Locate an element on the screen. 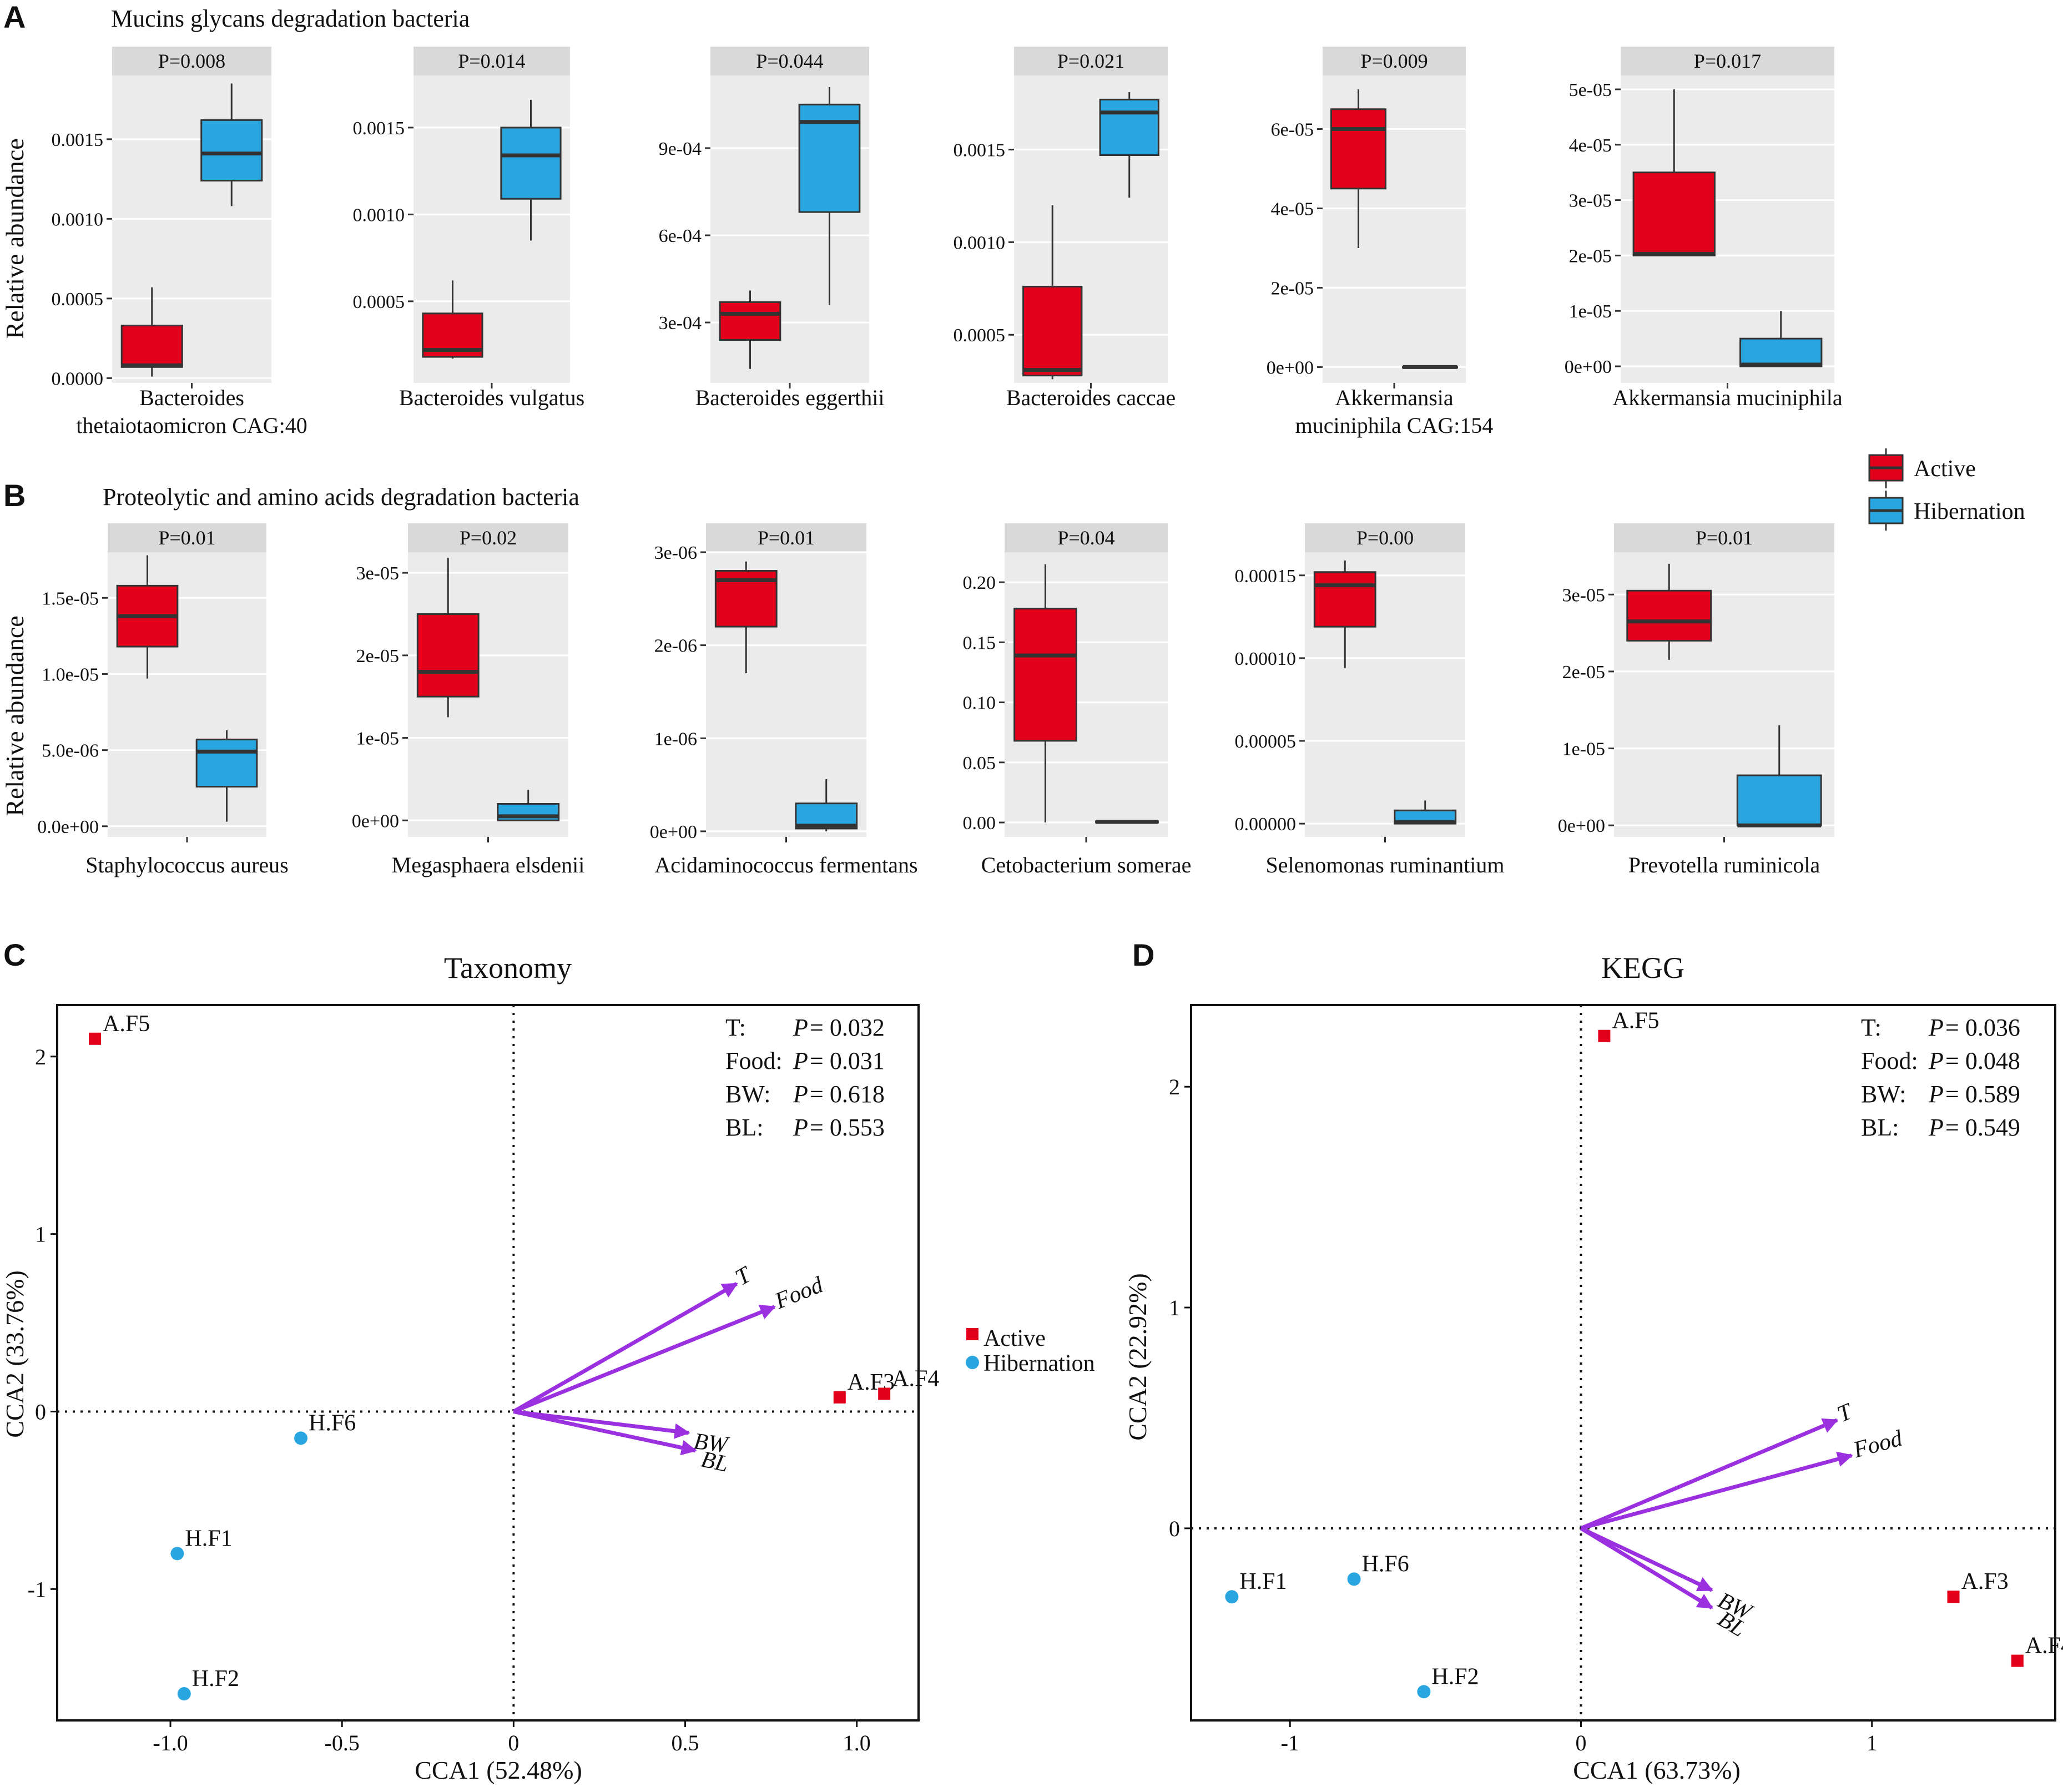  facet-p-value: P=0.008 is located at coordinates (192, 61).